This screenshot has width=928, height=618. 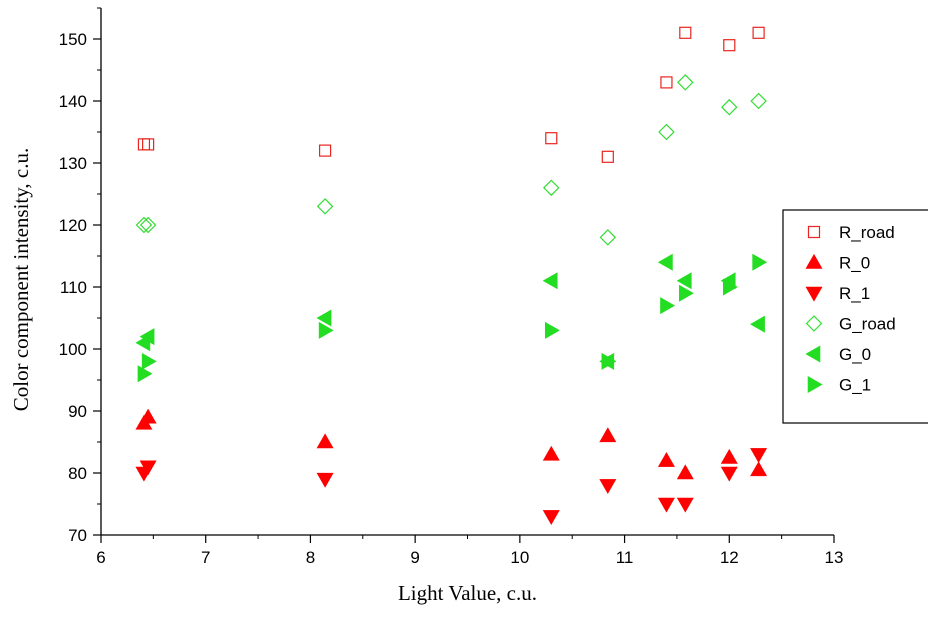 What do you see at coordinates (73, 163) in the screenshot?
I see `y-tick-label: 130` at bounding box center [73, 163].